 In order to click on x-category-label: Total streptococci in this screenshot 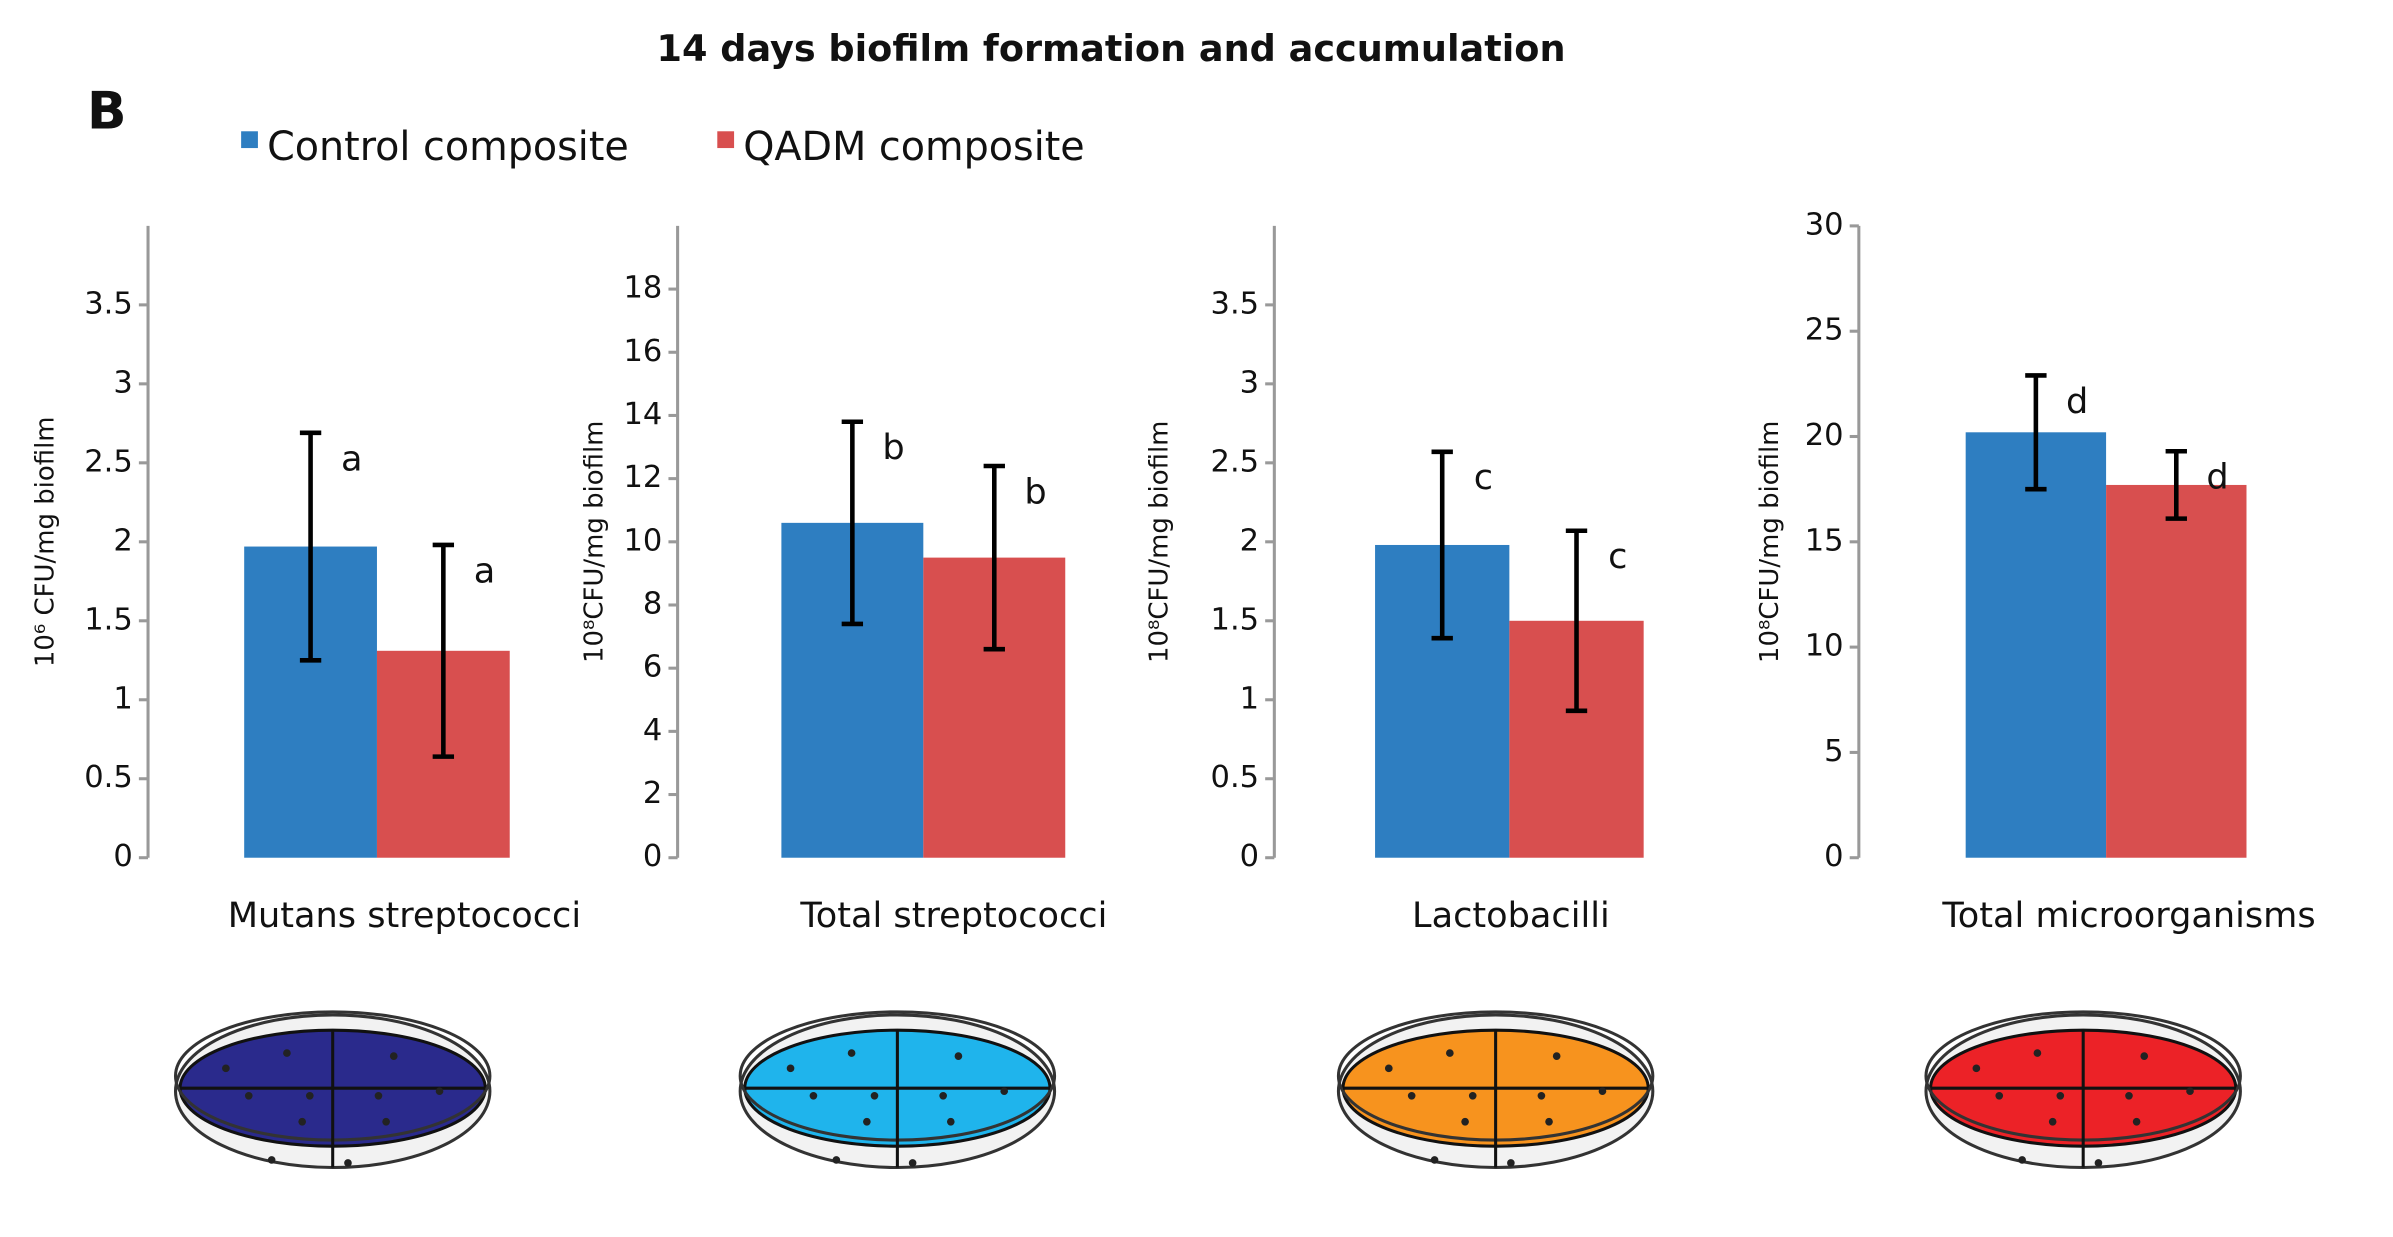, I will do `click(953, 915)`.